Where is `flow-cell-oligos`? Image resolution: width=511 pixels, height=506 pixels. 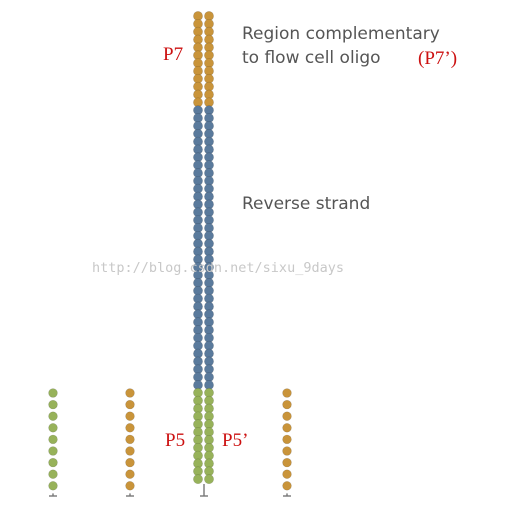 flow-cell-oligos is located at coordinates (170, 442).